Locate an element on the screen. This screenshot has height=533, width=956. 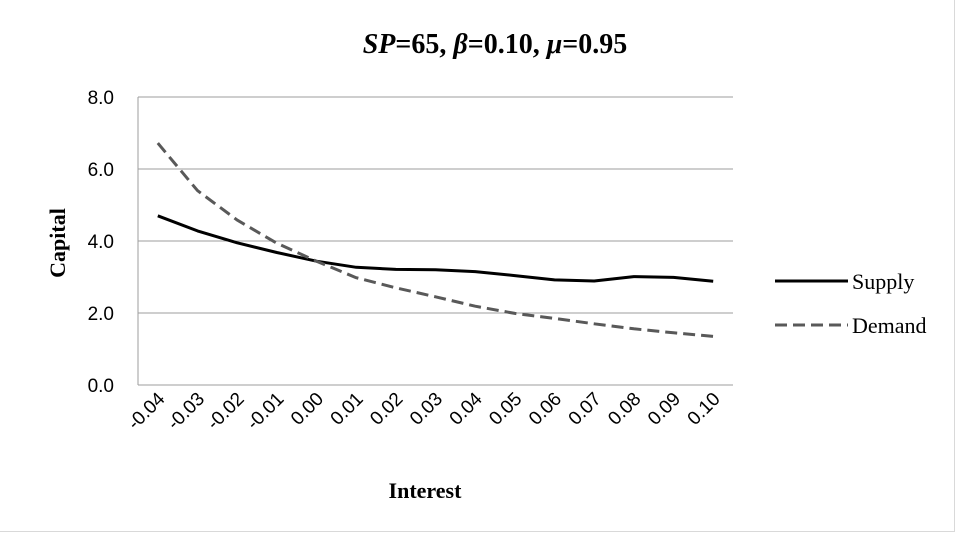
x-tick-label: 0.03 is located at coordinates (426, 409).